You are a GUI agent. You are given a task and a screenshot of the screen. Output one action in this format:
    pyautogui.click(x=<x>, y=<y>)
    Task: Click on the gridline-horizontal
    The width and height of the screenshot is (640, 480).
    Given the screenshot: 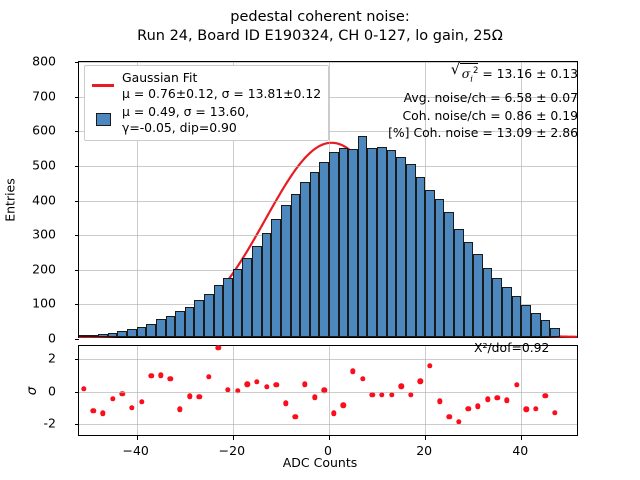 What is the action you would take?
    pyautogui.click(x=328, y=62)
    